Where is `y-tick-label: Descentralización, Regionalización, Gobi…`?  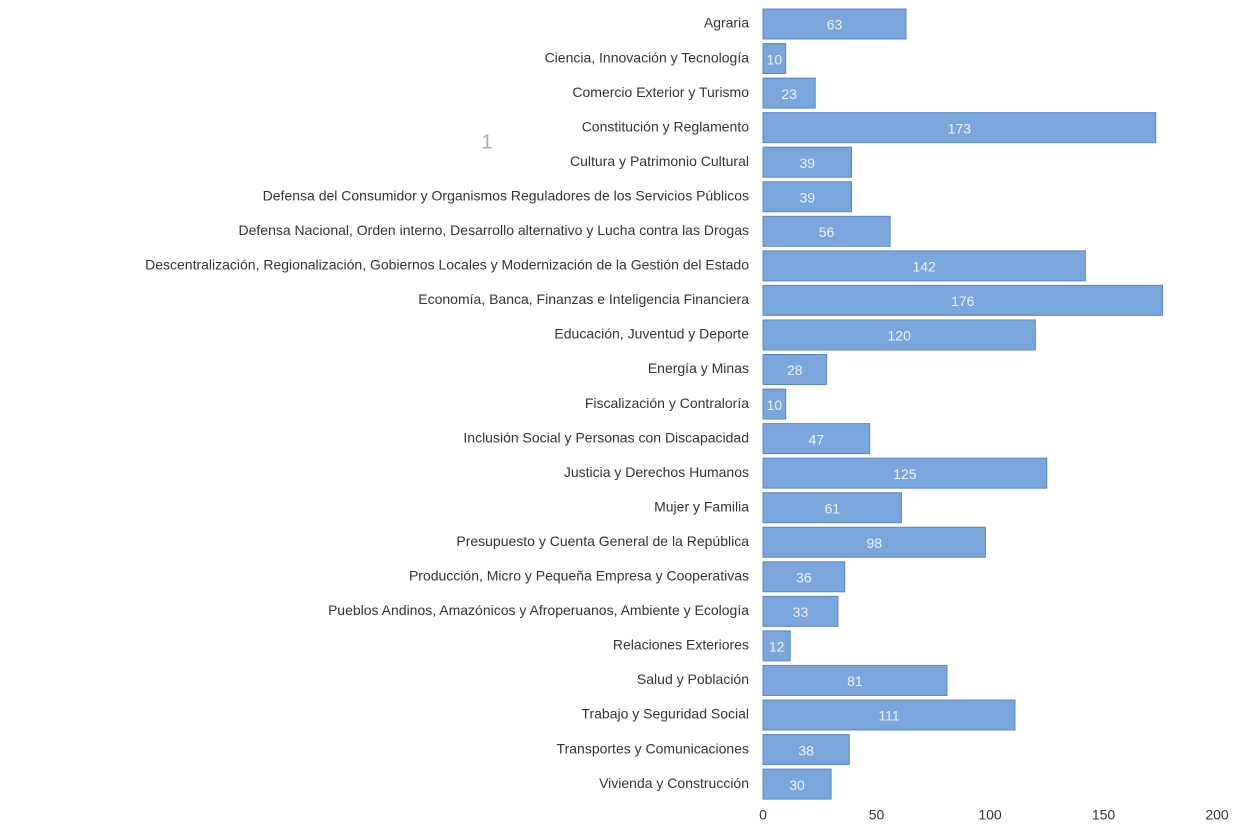 y-tick-label: Descentralización, Regionalización, Gobi… is located at coordinates (447, 265).